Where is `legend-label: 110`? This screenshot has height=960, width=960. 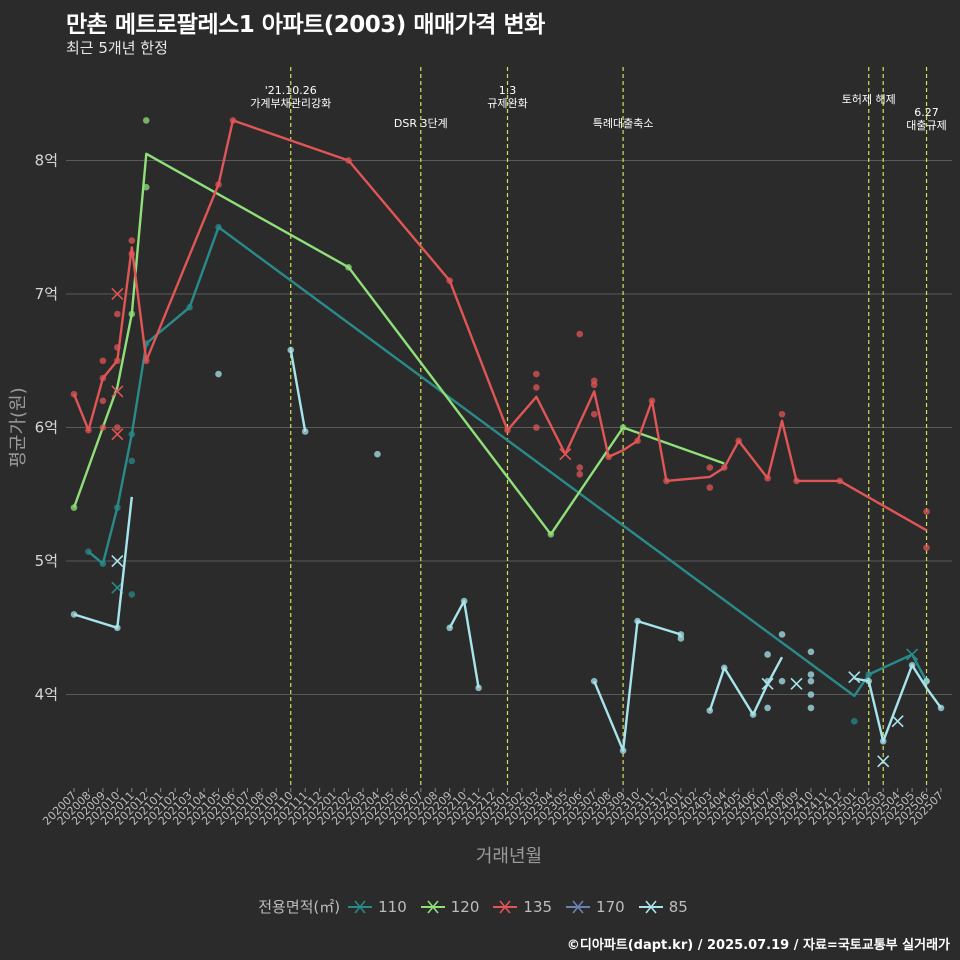
legend-label: 110 is located at coordinates (392, 906).